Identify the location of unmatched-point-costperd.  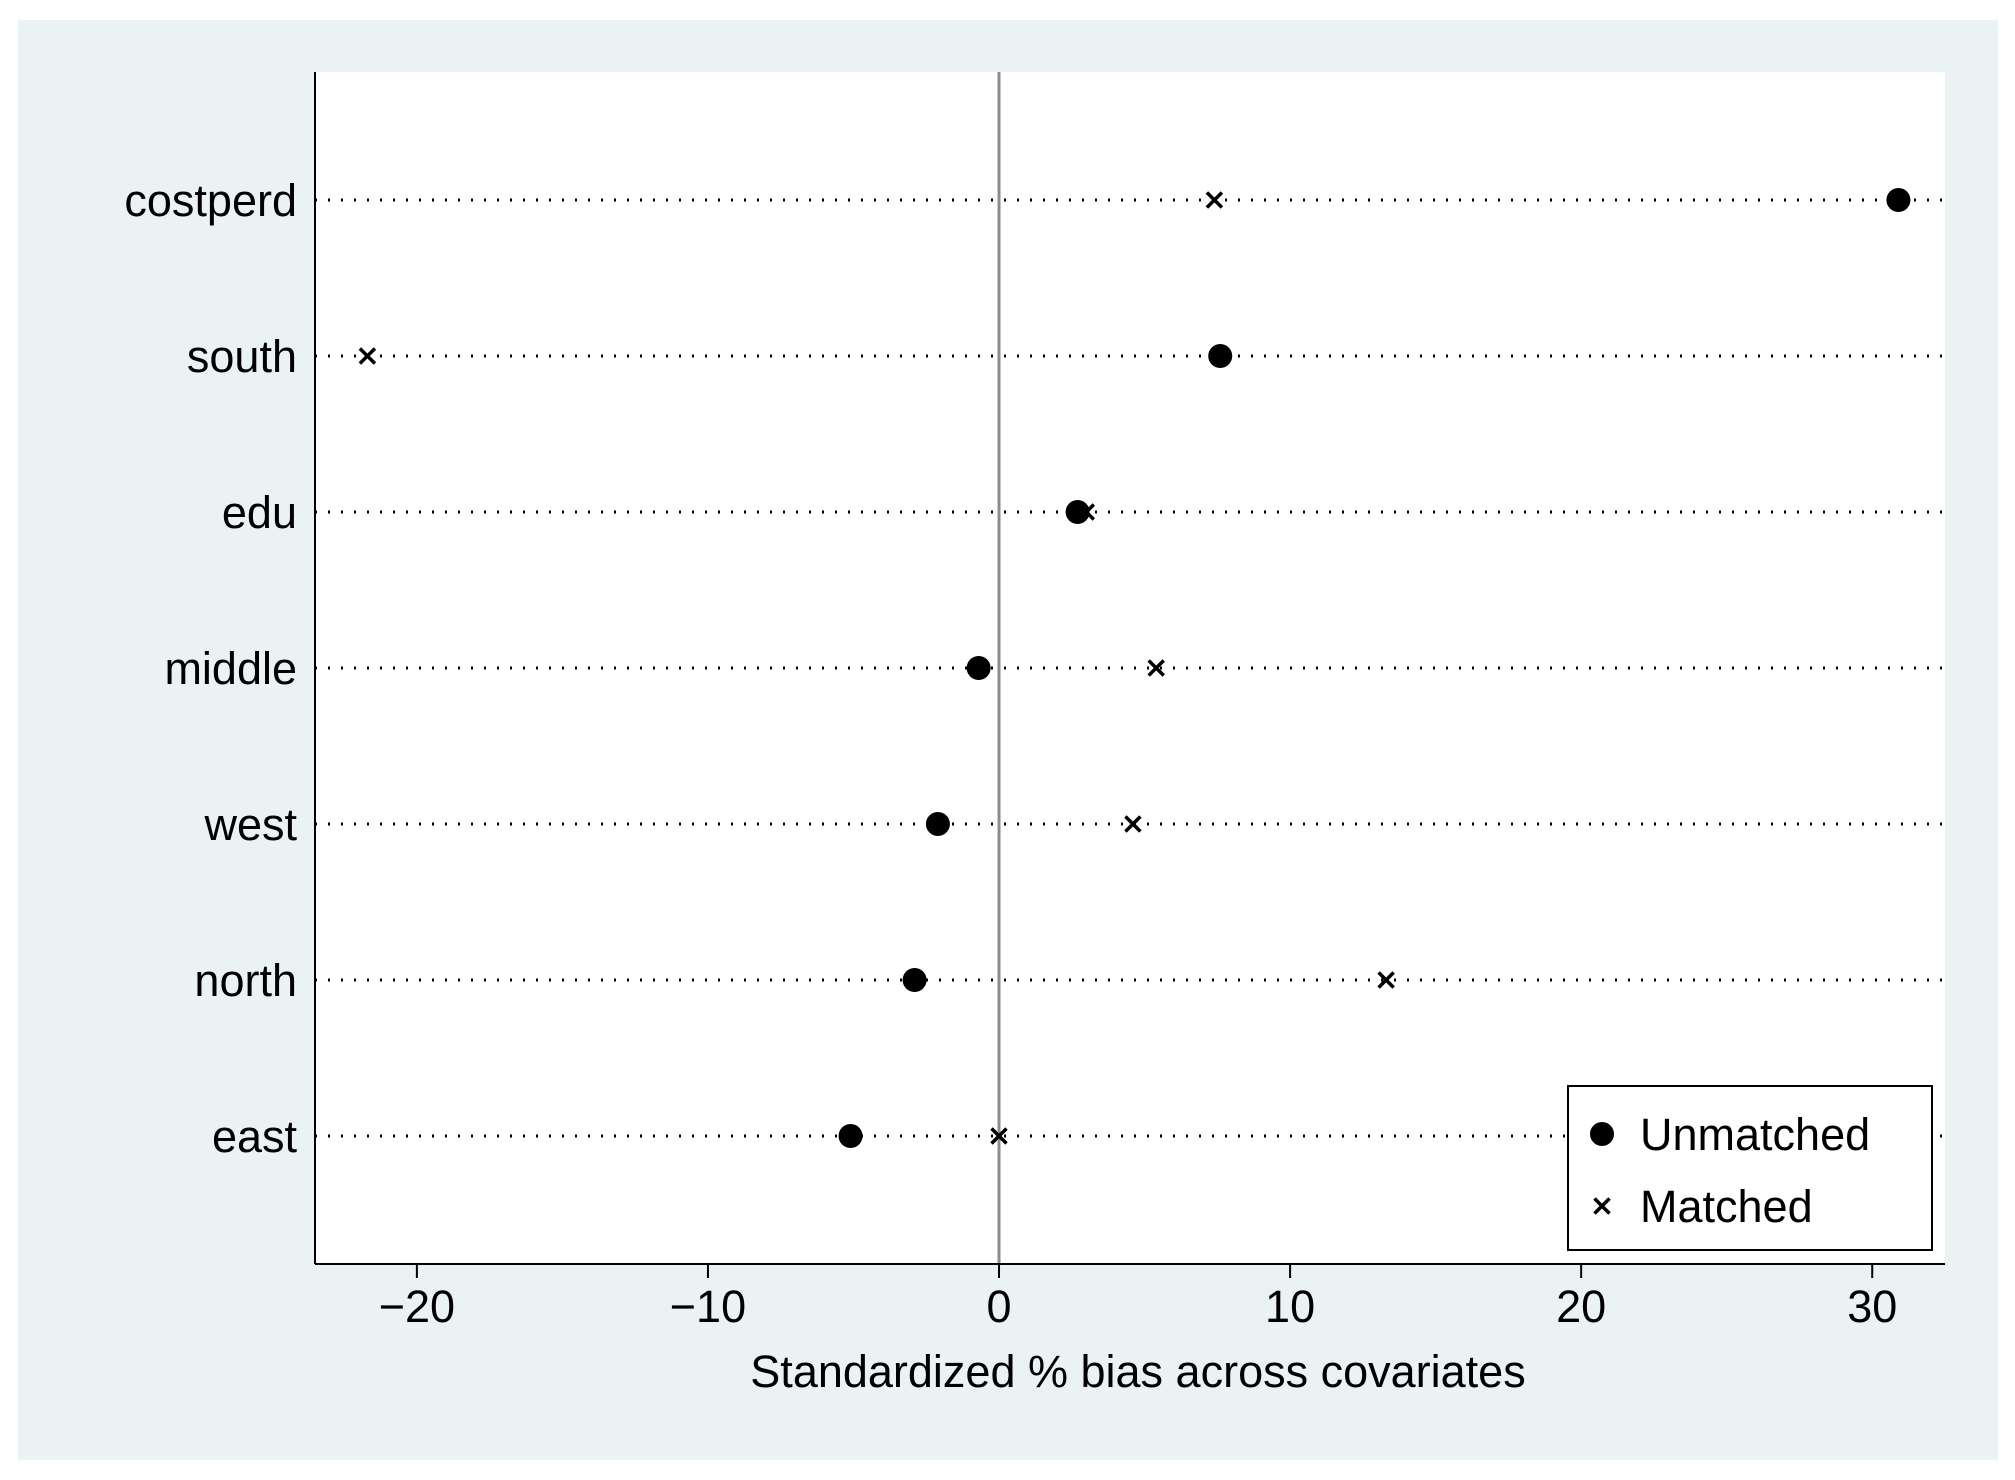
(1898, 200).